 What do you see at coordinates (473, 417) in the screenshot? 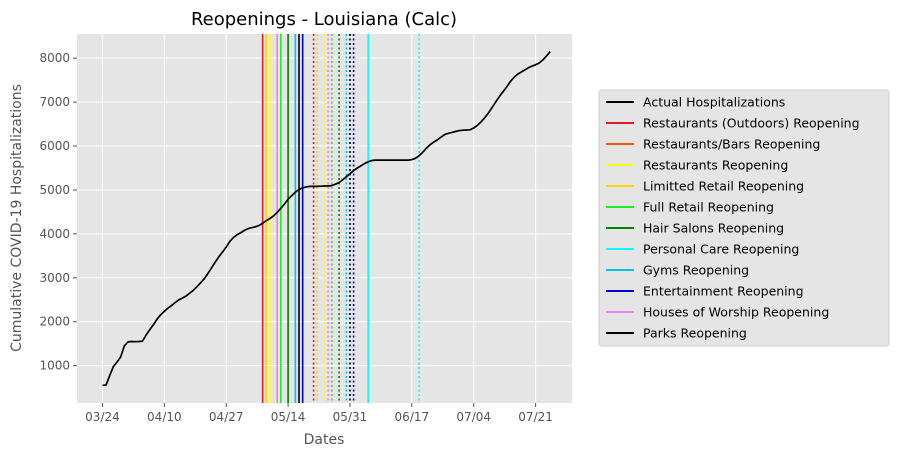
I see `x-tick-label: 07/04` at bounding box center [473, 417].